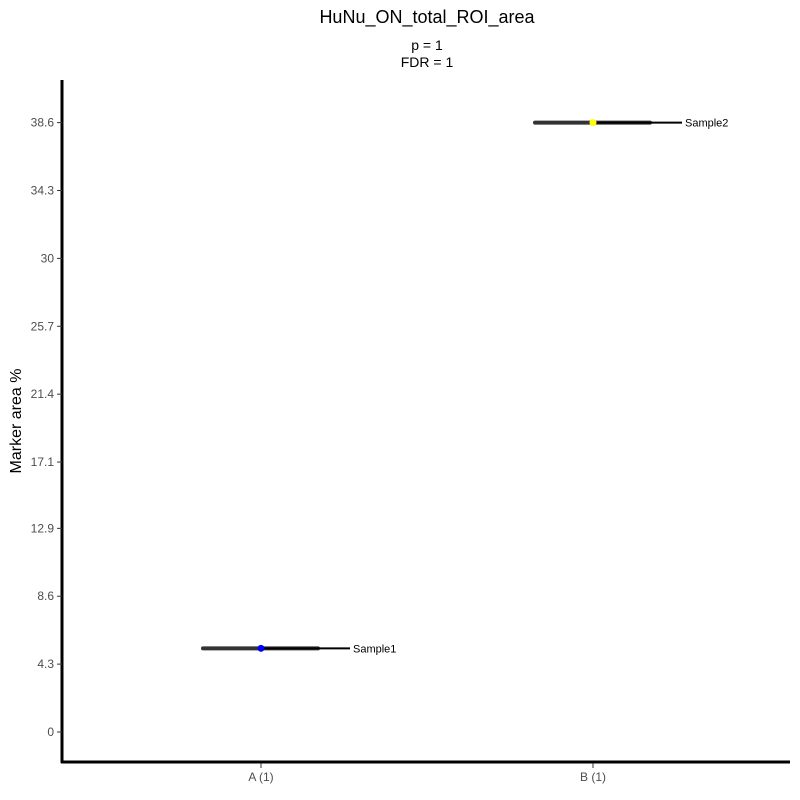 This screenshot has width=800, height=800. What do you see at coordinates (427, 17) in the screenshot?
I see `chart-title: HuNu_ON_total_ROI_area` at bounding box center [427, 17].